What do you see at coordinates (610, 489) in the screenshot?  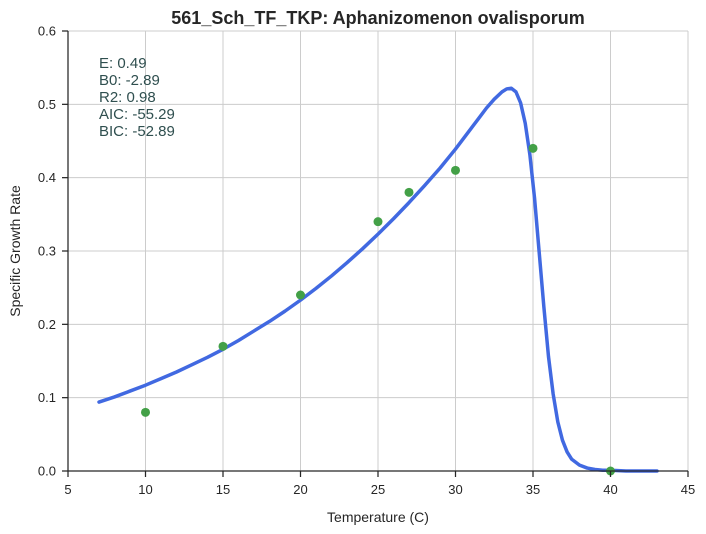 I see `x-tick-label: 40` at bounding box center [610, 489].